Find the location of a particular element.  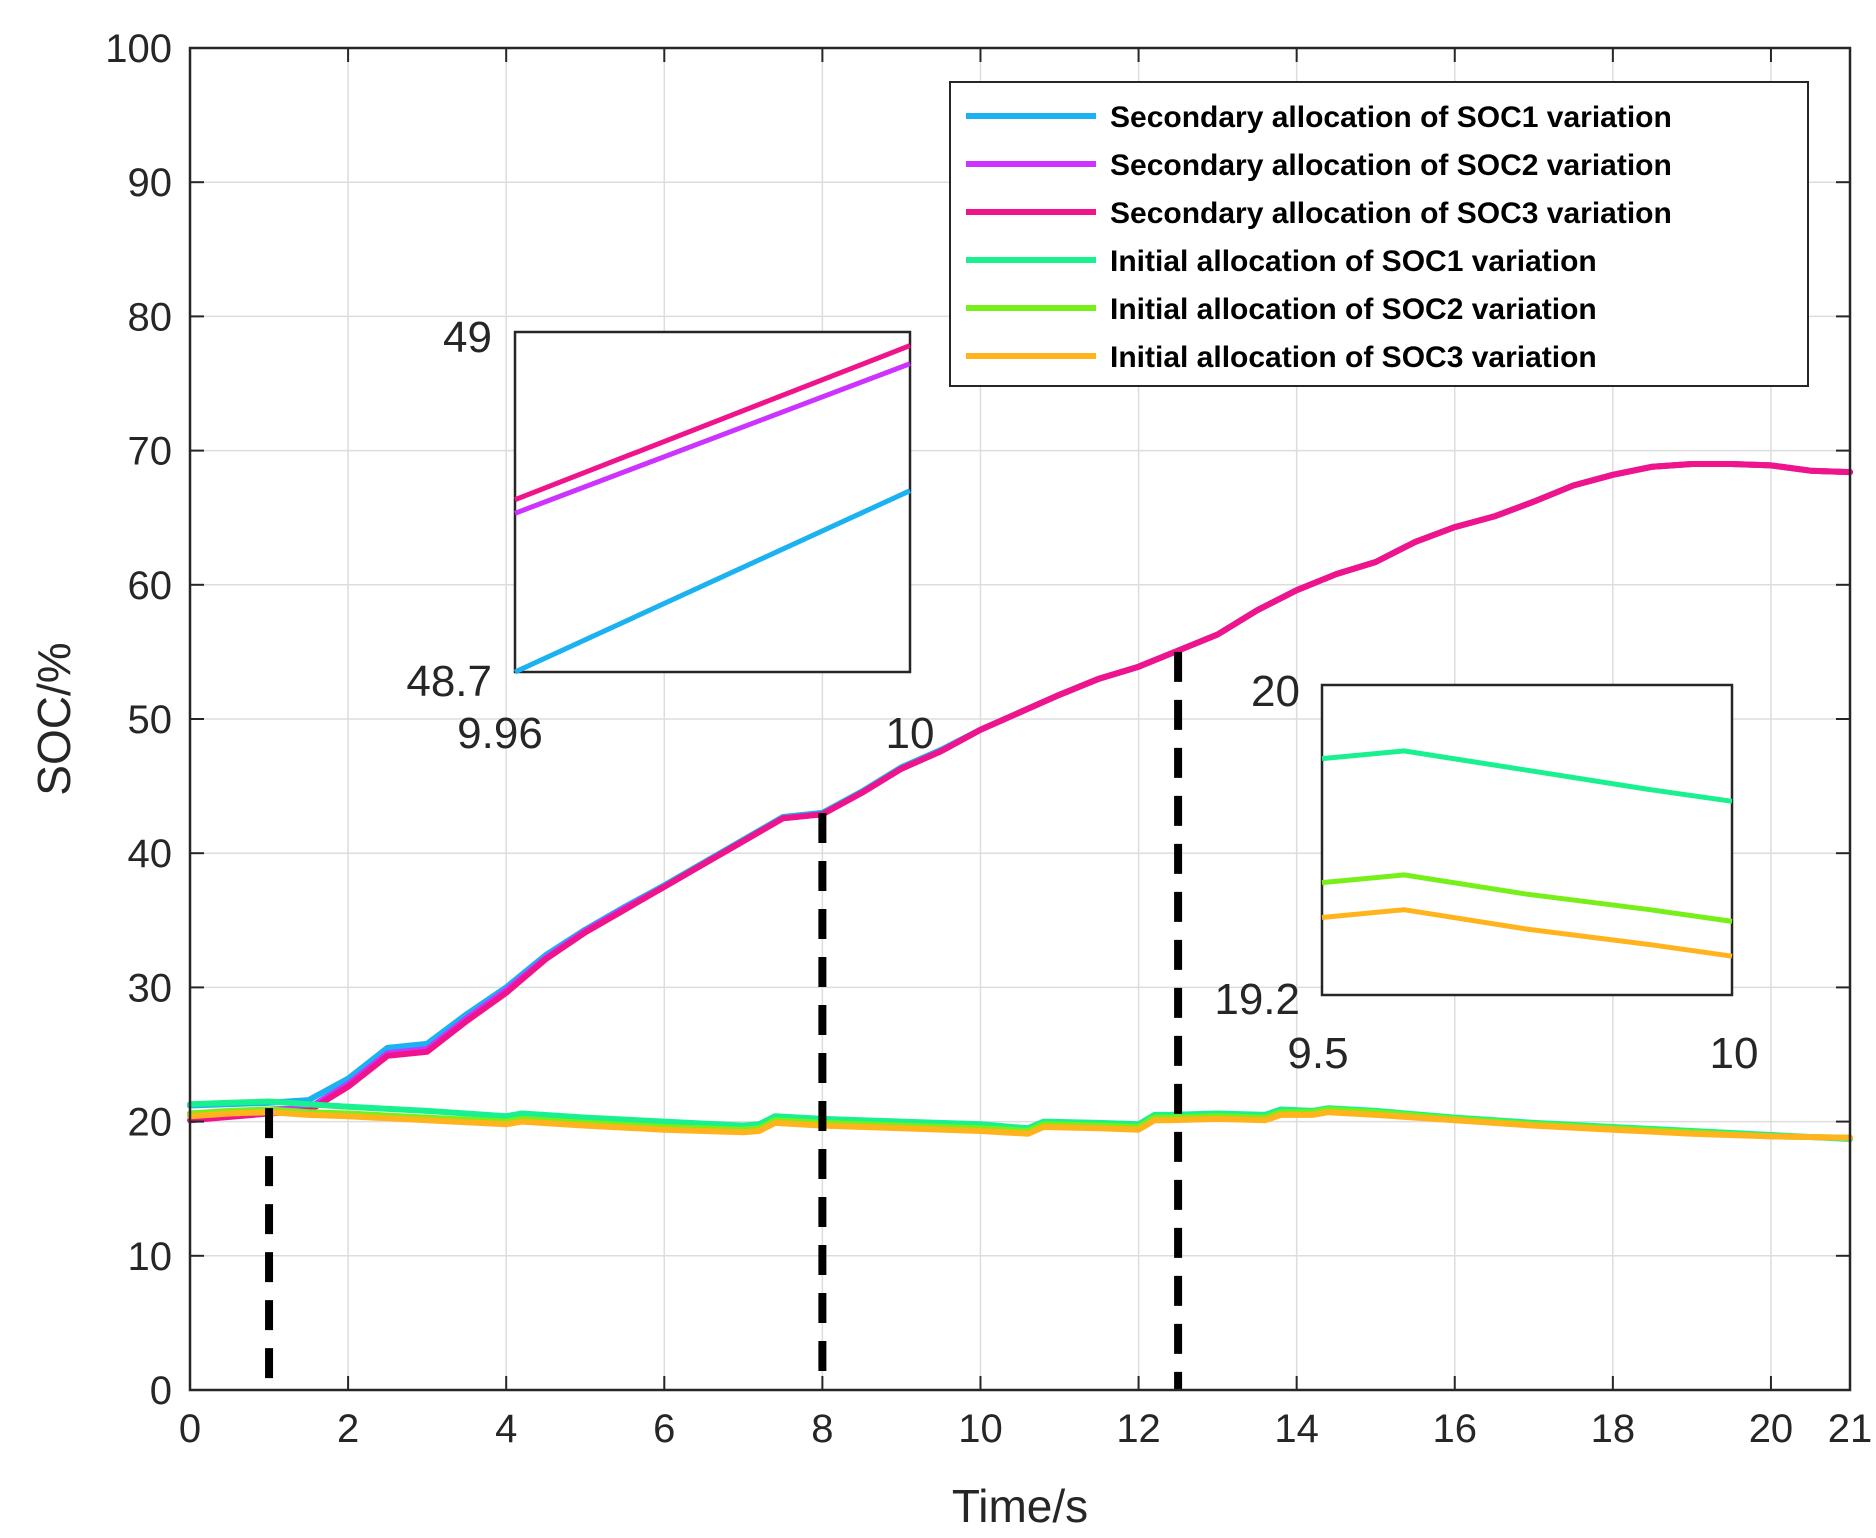

y-tick-label: 90 is located at coordinates (150, 183).